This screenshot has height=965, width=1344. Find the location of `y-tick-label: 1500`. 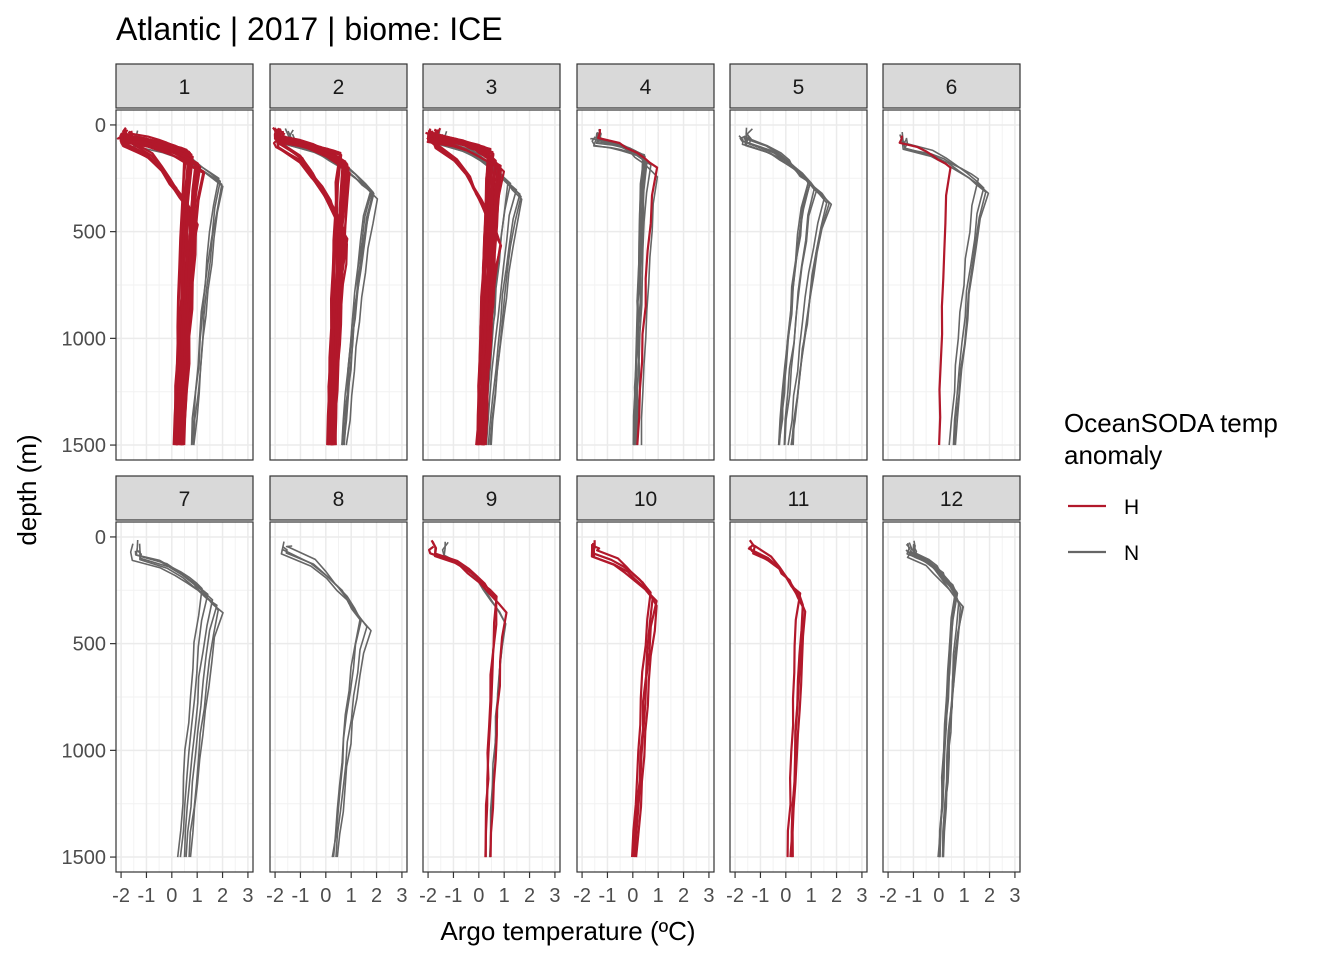

y-tick-label: 1500 is located at coordinates (84, 446).